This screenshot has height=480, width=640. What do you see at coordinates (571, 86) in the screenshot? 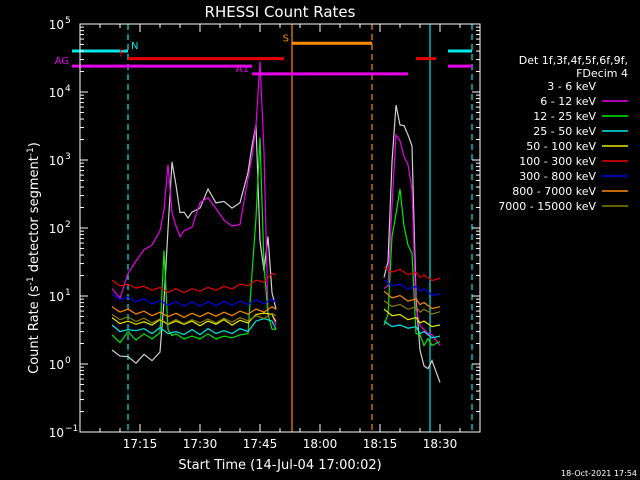
I see `legend-label: 3 - 6 keV` at bounding box center [571, 86].